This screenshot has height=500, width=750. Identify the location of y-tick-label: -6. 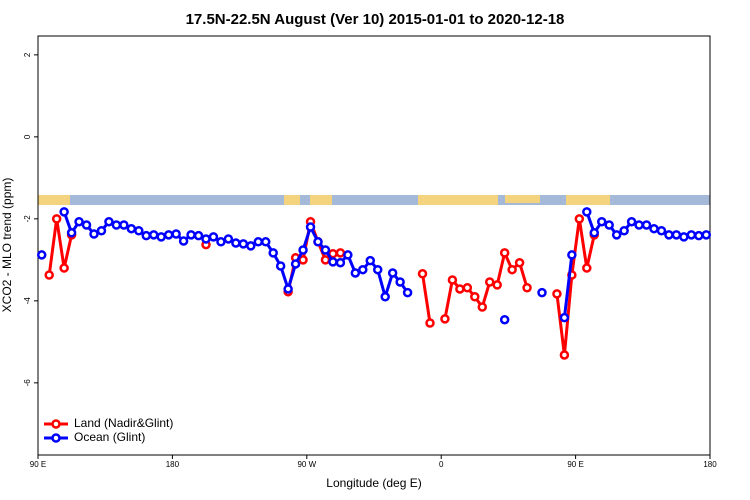
(27, 383).